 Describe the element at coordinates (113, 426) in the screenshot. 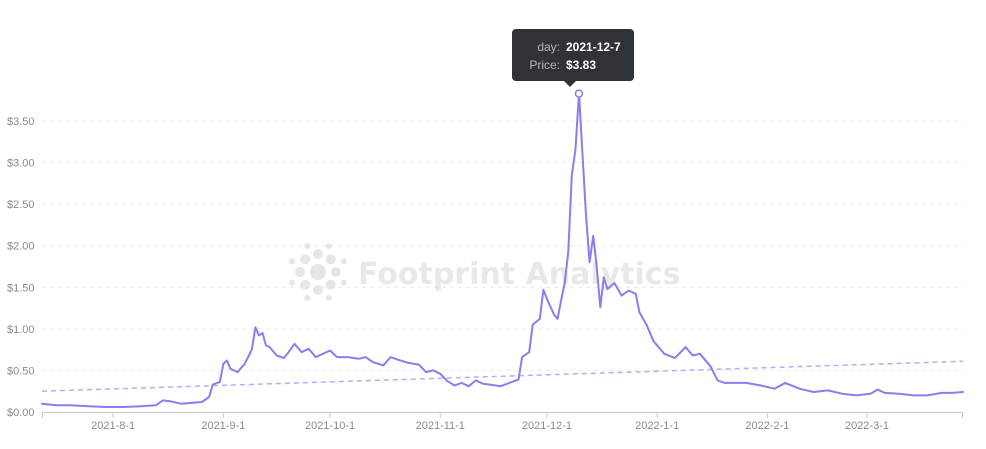

I see `x-tick-label: 2021-8-1` at that location.